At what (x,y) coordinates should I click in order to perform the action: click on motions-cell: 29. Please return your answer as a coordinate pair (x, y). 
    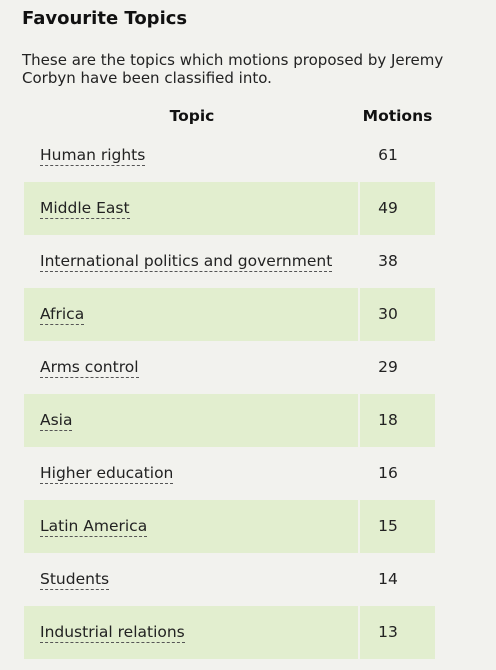
    Looking at the image, I should click on (397, 367).